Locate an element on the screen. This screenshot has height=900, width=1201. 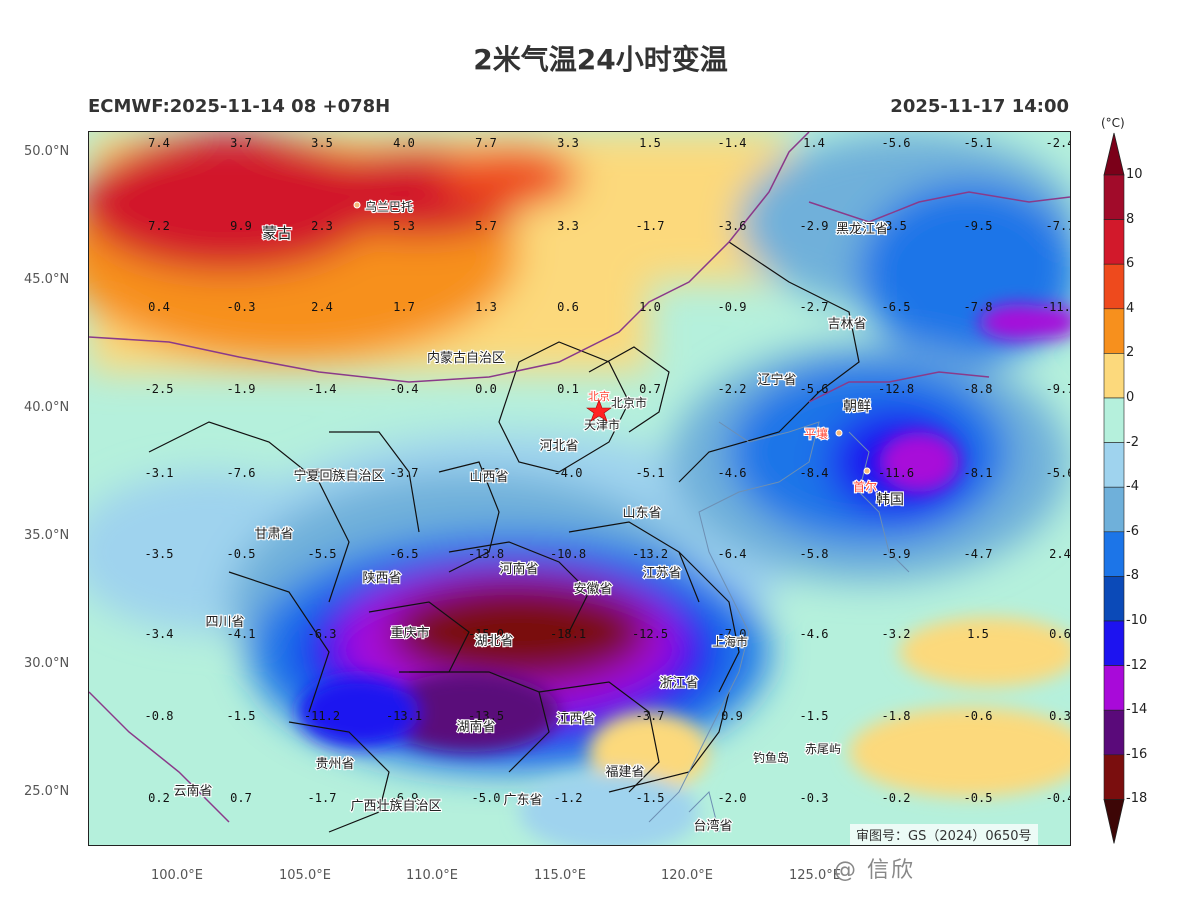
grid-value: -7.6 is located at coordinates (241, 473).